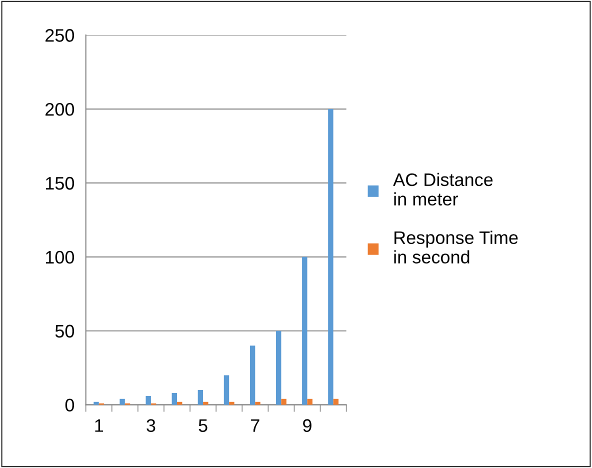 The width and height of the screenshot is (592, 468). I want to click on x-tick-label: 3, so click(151, 425).